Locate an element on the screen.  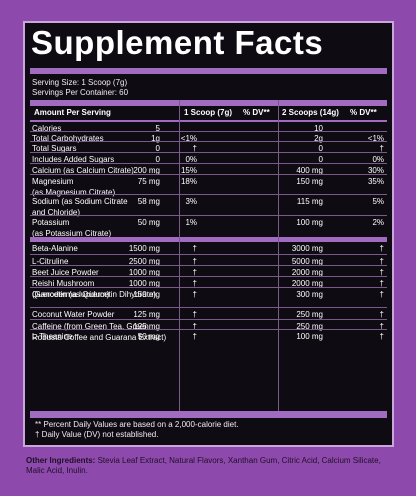
amount-2-scoops: 3000 mg is located at coordinates (307, 248).